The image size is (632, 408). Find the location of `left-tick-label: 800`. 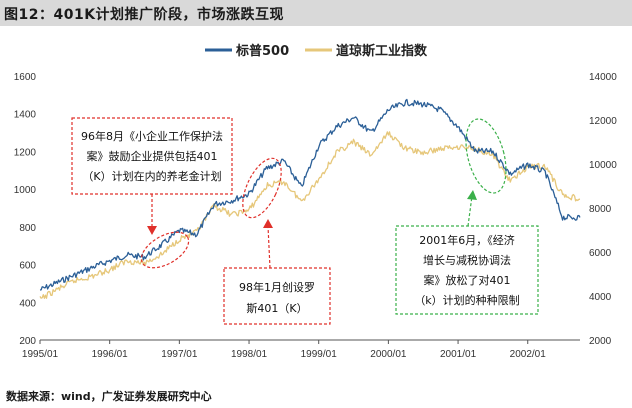

left-tick-label: 800 is located at coordinates (27, 228).